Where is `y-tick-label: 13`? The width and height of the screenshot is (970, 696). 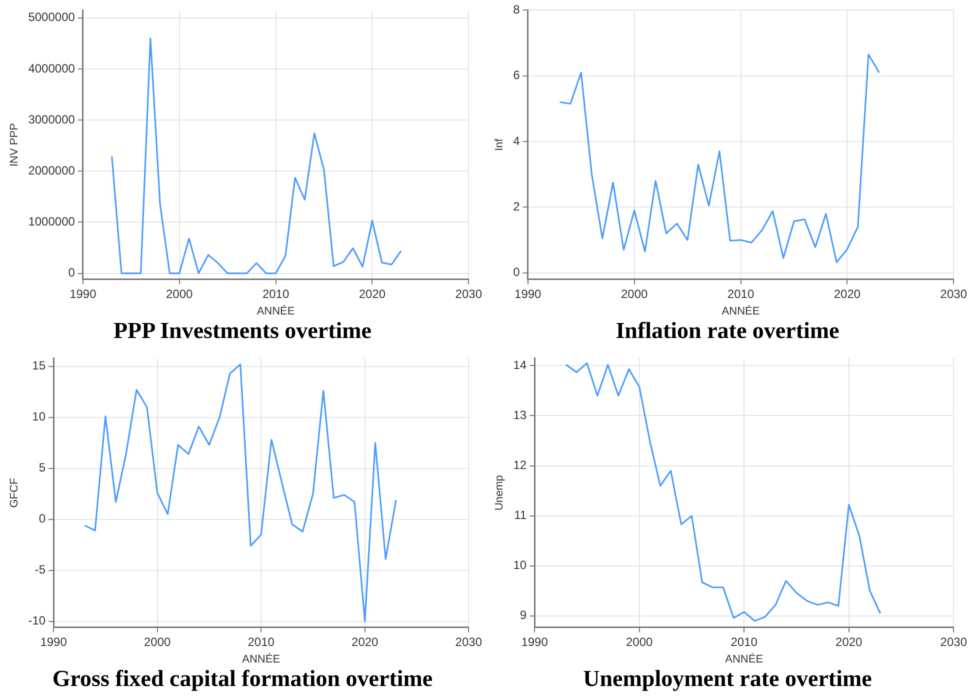
y-tick-label: 13 is located at coordinates (520, 415).